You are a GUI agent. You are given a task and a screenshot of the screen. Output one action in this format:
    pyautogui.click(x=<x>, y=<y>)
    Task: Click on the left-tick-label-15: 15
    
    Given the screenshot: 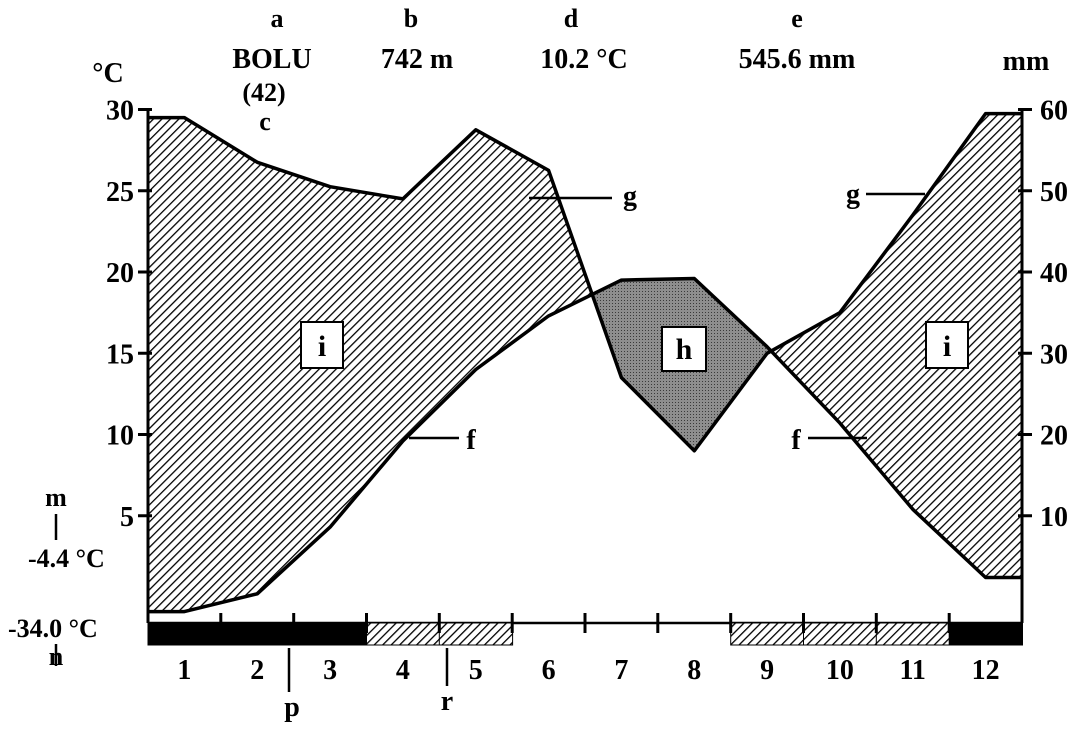 What is the action you would take?
    pyautogui.click(x=120, y=354)
    